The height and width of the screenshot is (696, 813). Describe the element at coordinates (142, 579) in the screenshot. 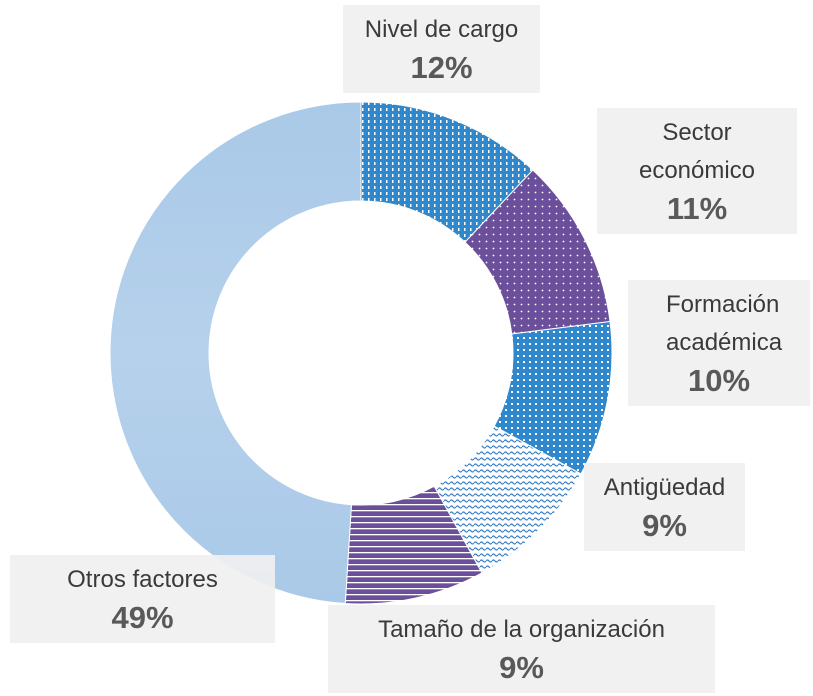

I see `label-name: Otros factores` at that location.